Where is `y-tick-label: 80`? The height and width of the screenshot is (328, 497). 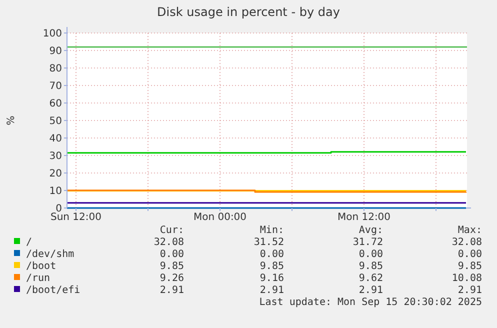 y-tick-label: 80 is located at coordinates (55, 69).